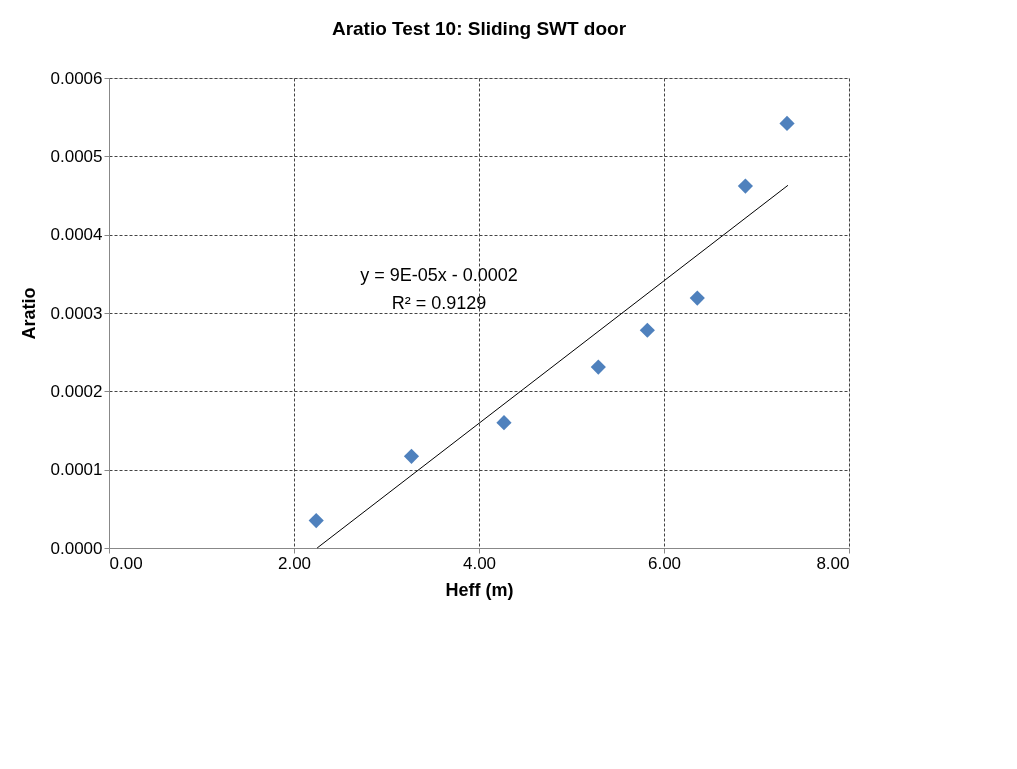 This screenshot has width=1017, height=769. What do you see at coordinates (76, 391) in the screenshot?
I see `y-tick-label: 0.0002` at bounding box center [76, 391].